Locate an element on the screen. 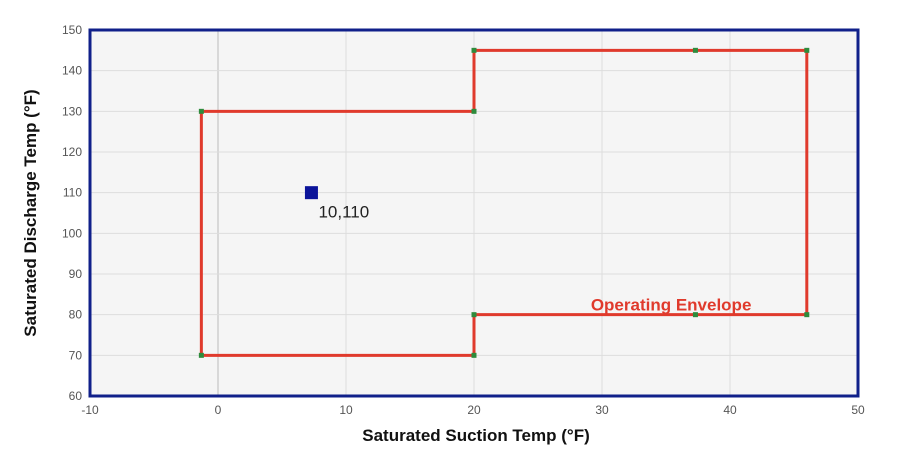 The height and width of the screenshot is (469, 905). y-tick-label: 110 is located at coordinates (72, 193).